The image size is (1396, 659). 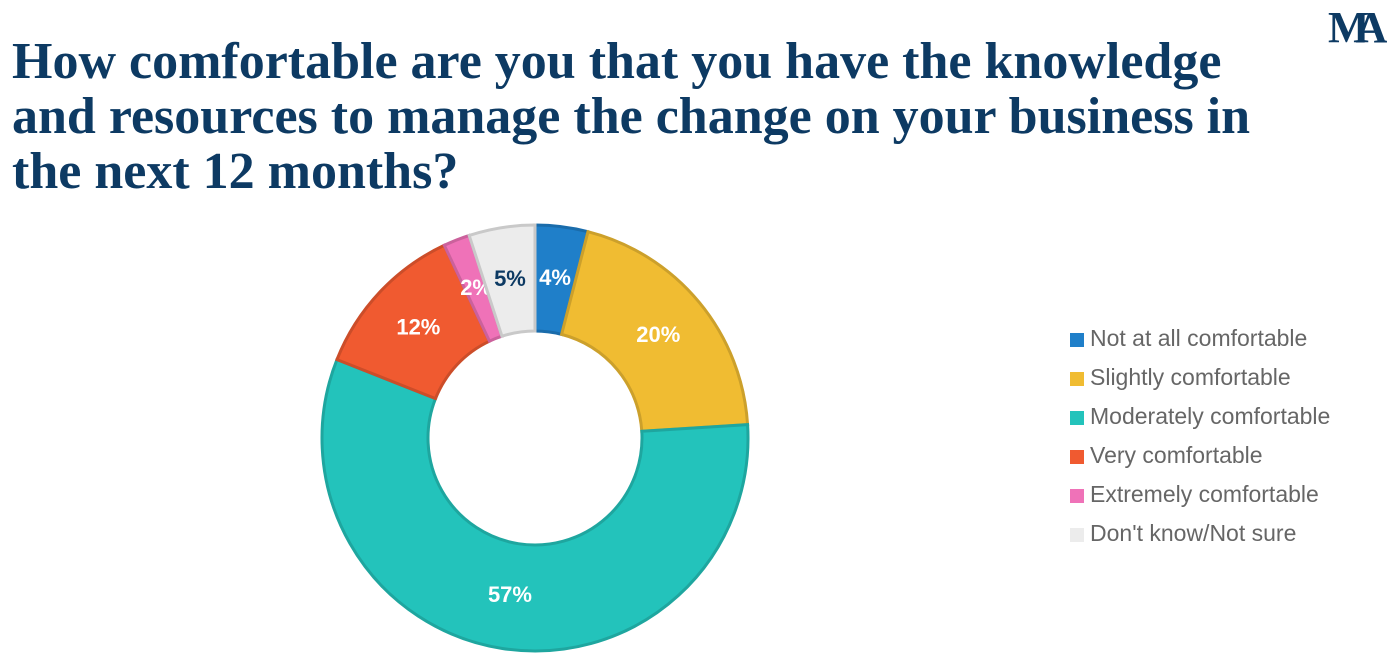 I want to click on data-label: 57%, so click(x=510, y=594).